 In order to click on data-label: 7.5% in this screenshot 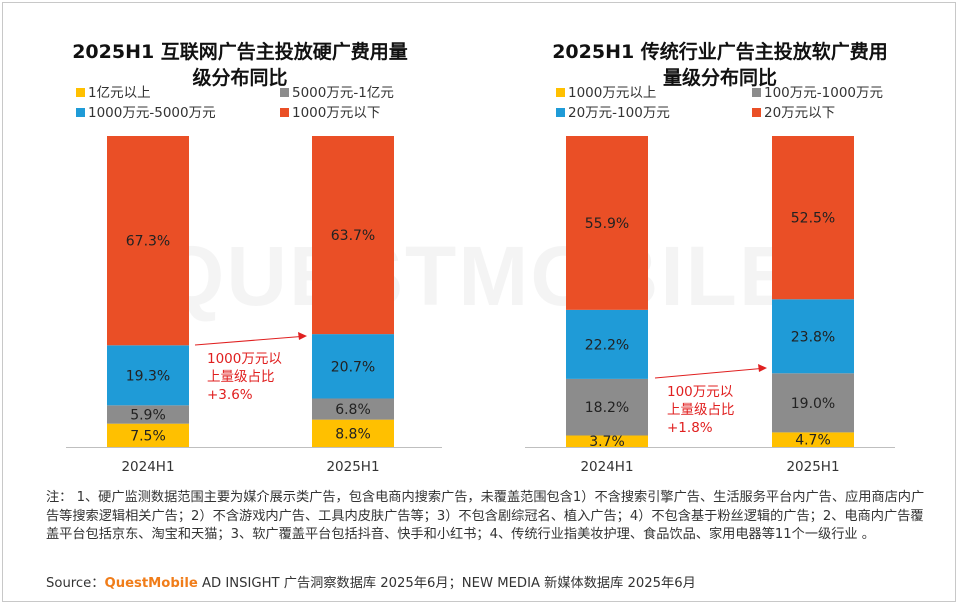, I will do `click(148, 436)`.